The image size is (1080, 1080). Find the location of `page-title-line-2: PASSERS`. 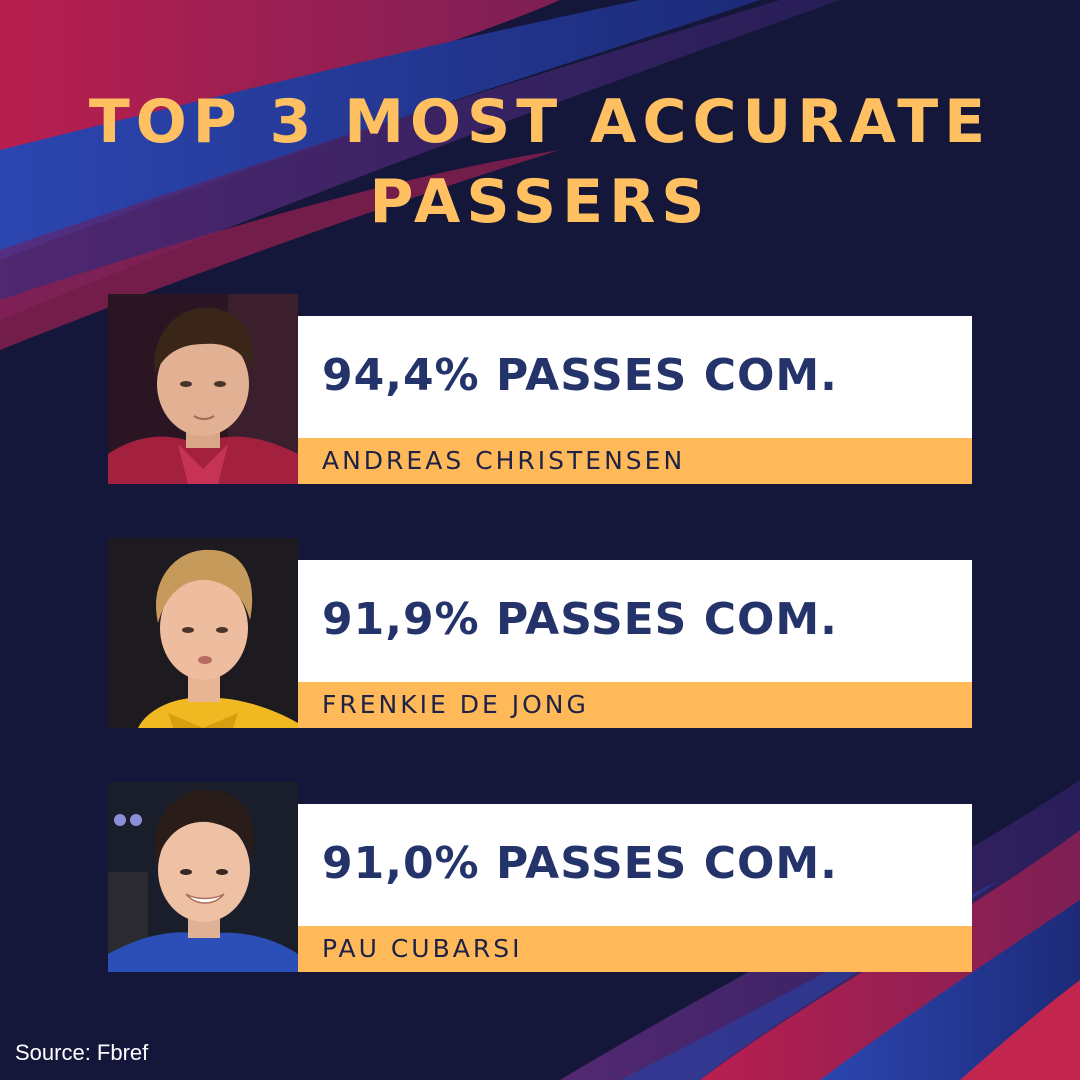

page-title-line-2: PASSERS is located at coordinates (540, 202).